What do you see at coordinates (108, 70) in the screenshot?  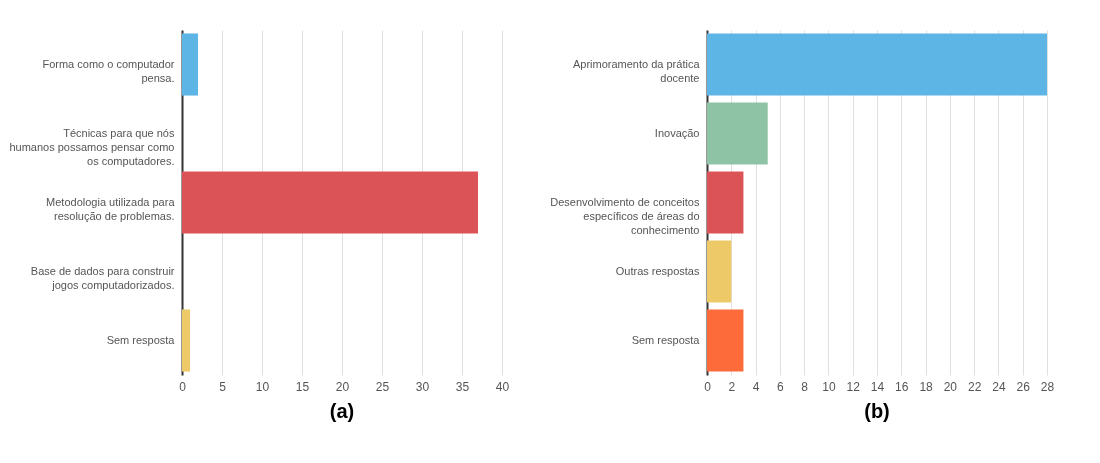 I see `y-tick-label: Forma como o computador pensa.` at bounding box center [108, 70].